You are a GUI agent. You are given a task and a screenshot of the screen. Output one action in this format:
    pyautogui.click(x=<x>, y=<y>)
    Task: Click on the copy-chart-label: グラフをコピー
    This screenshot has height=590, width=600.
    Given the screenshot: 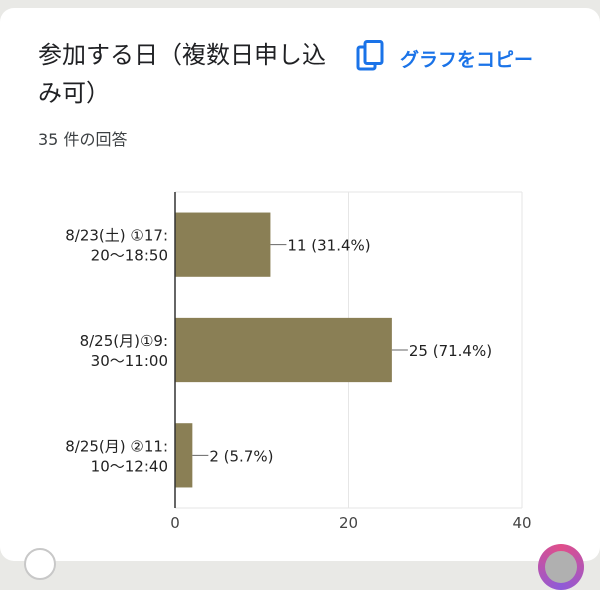 What is the action you would take?
    pyautogui.click(x=467, y=59)
    